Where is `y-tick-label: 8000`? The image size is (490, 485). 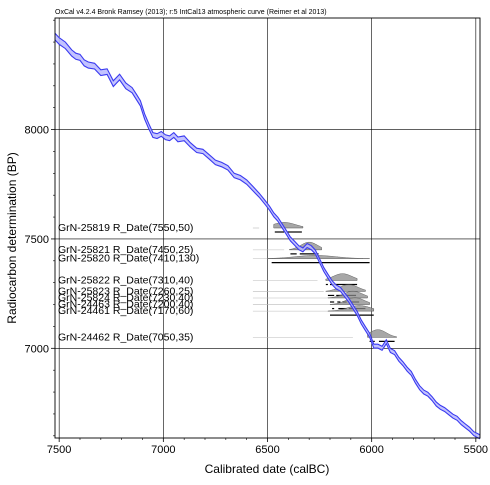 y-tick-label: 8000 is located at coordinates (37, 131).